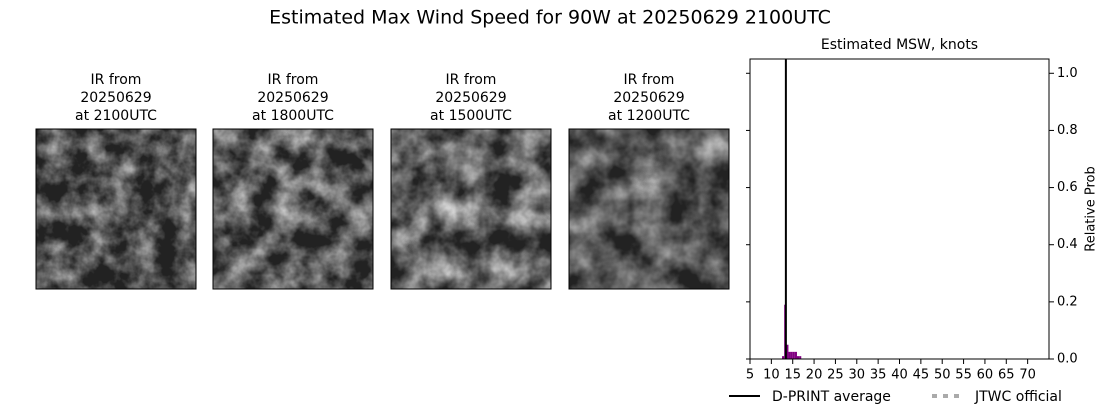 The height and width of the screenshot is (409, 1100). I want to click on legend-label: JTWC official, so click(1018, 397).